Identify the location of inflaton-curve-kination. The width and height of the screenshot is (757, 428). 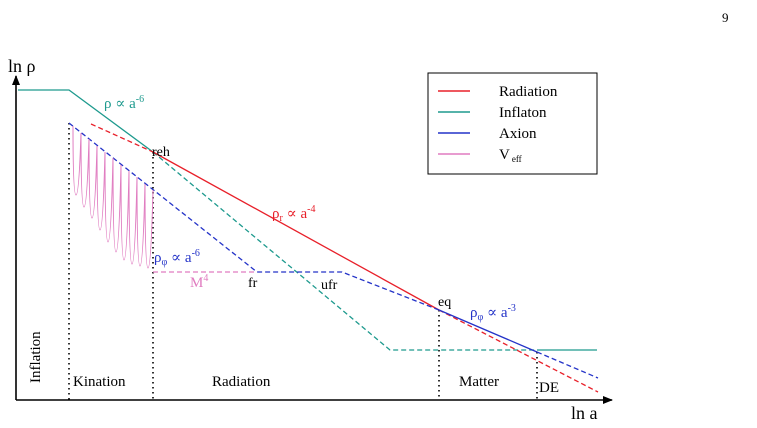
(86, 121).